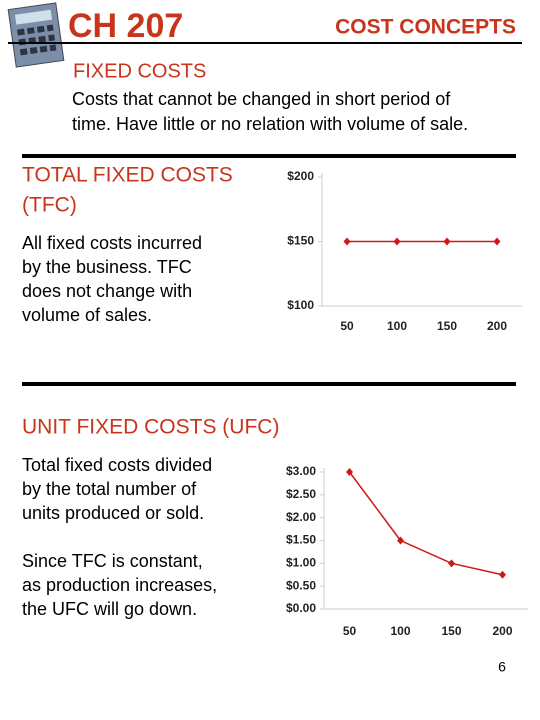 The image size is (540, 720). Describe the element at coordinates (127, 175) in the screenshot. I see `section-heading: TOTAL FIXED COSTS` at that location.